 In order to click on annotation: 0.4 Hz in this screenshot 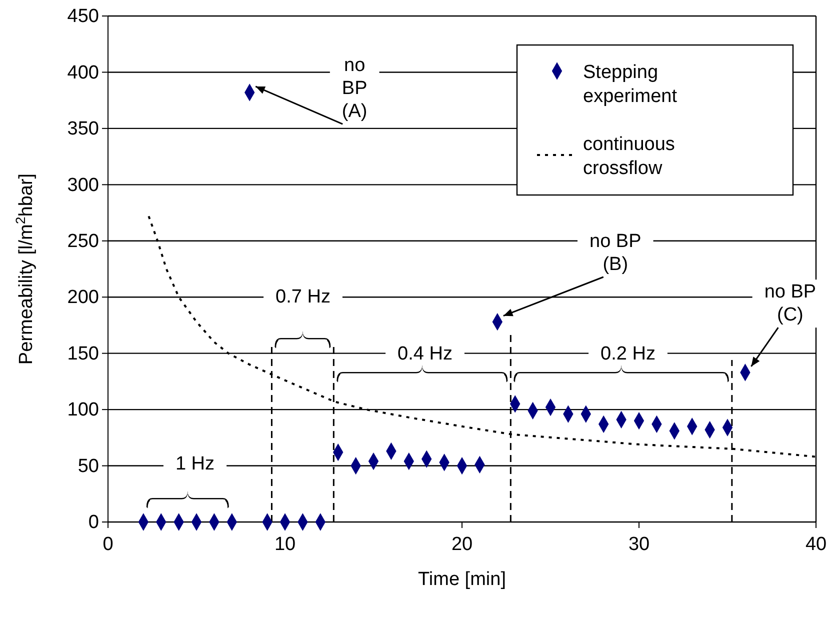, I will do `click(425, 354)`.